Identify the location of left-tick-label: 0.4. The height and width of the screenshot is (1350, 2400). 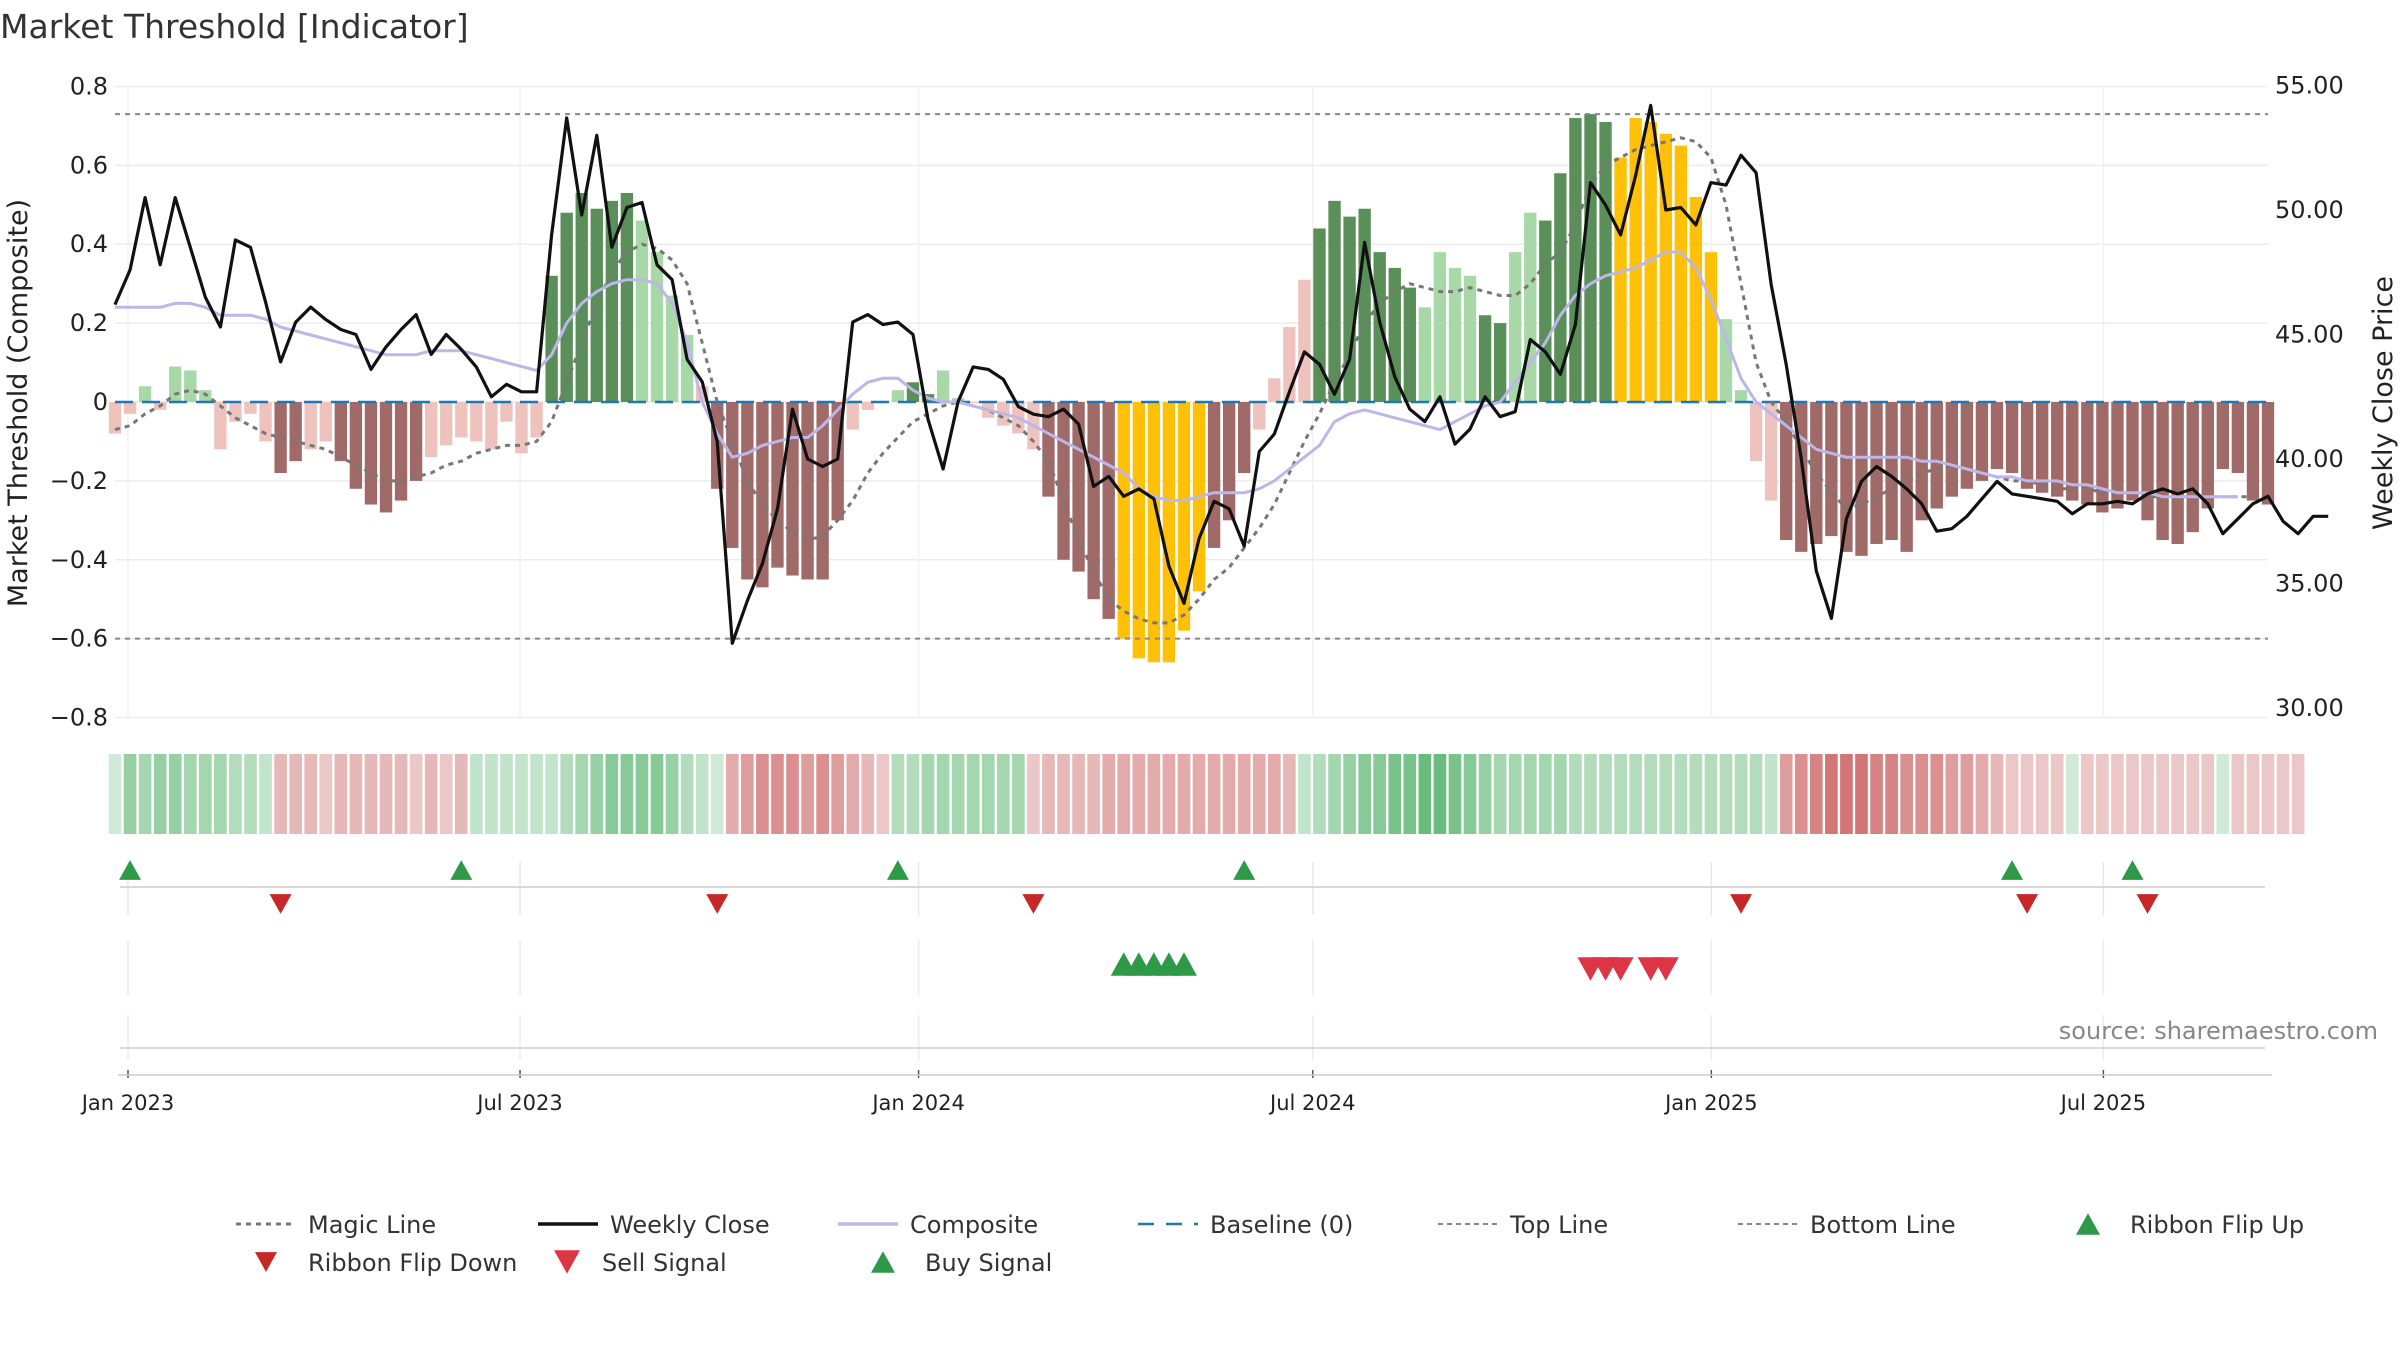
(89, 244).